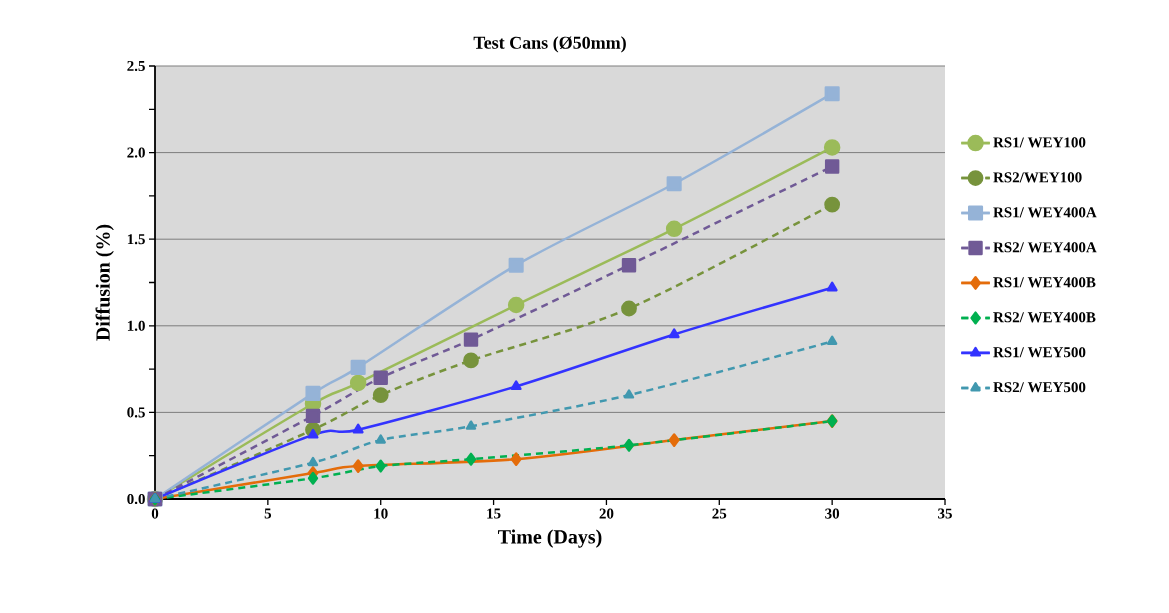 Image resolution: width=1169 pixels, height=613 pixels. Describe the element at coordinates (136, 66) in the screenshot. I see `y-tick-label: 2.5` at that location.